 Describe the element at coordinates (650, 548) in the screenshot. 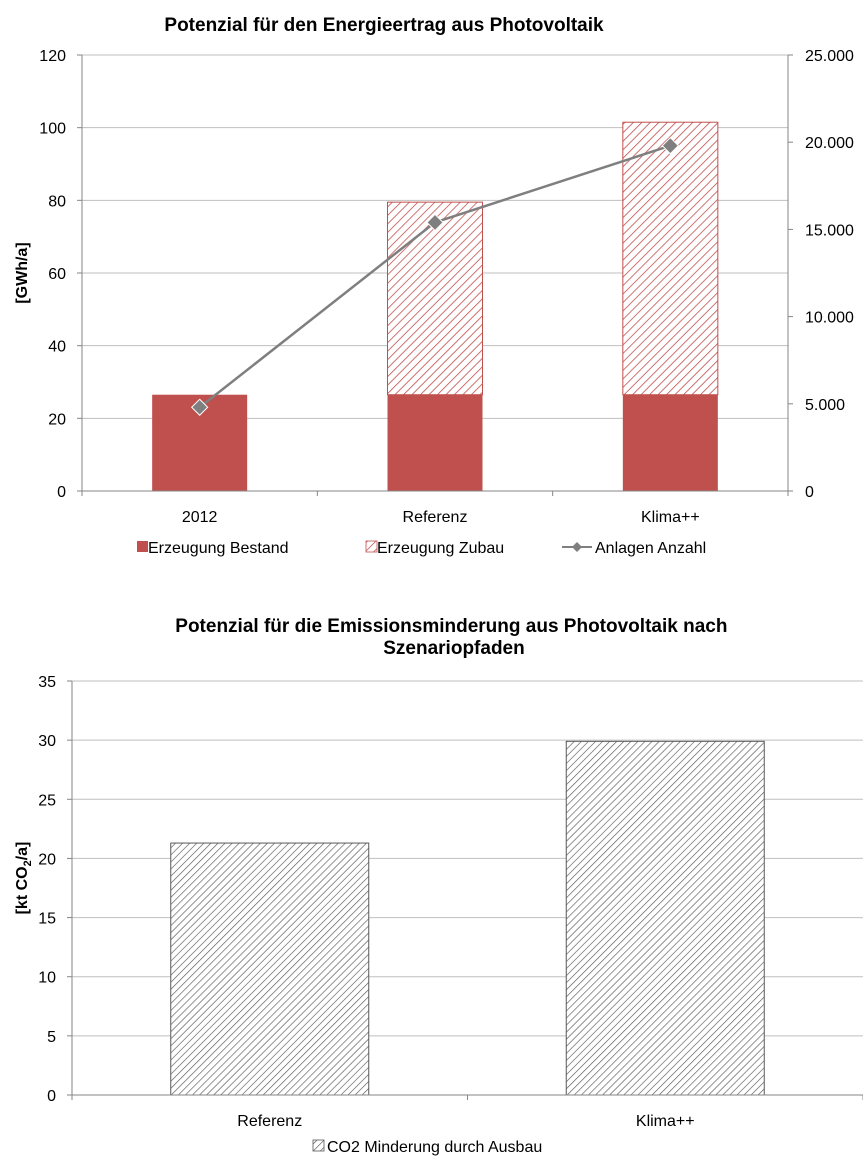

I see `legend-label-anlagen: Anlagen Anzahl` at that location.